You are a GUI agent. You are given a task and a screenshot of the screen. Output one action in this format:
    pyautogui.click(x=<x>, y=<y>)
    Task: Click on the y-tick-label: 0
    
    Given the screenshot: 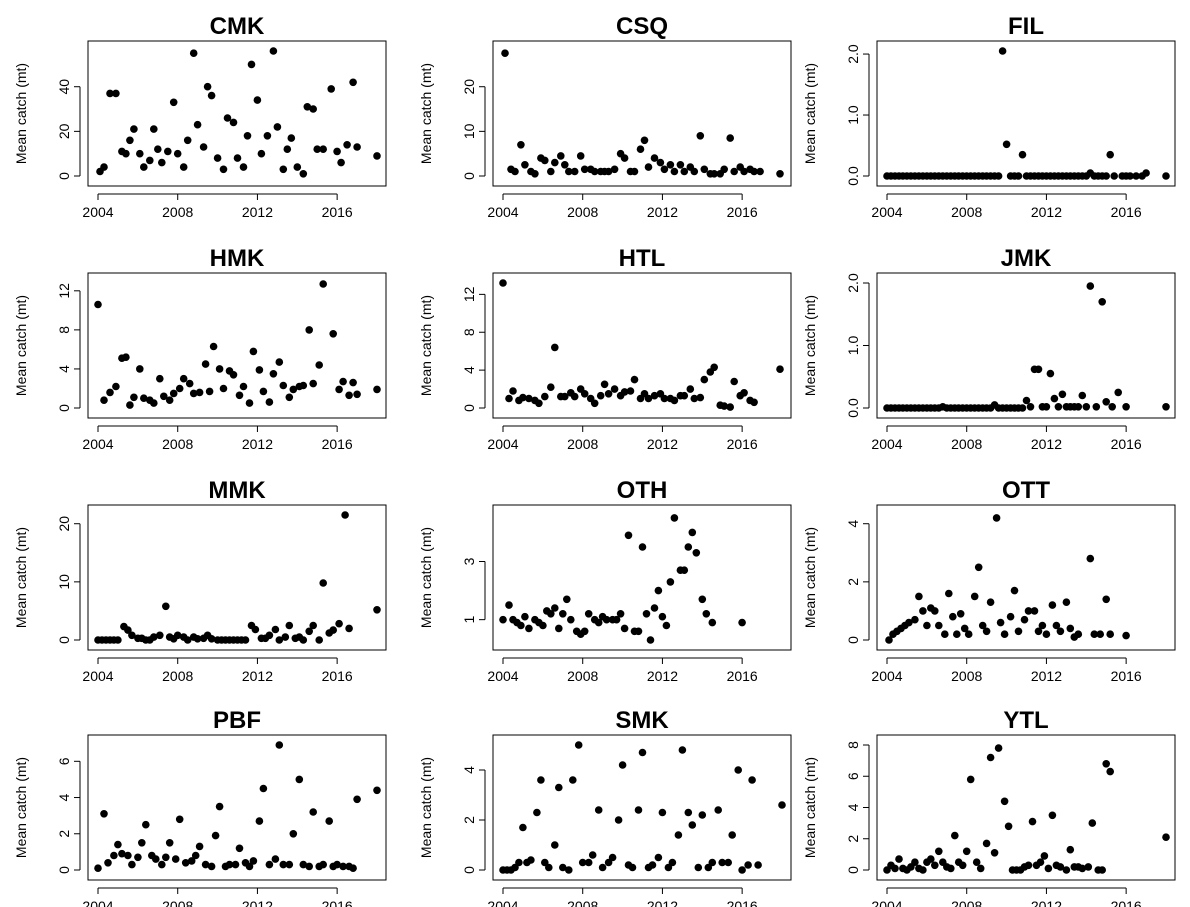 What is the action you would take?
    pyautogui.click(x=64, y=870)
    